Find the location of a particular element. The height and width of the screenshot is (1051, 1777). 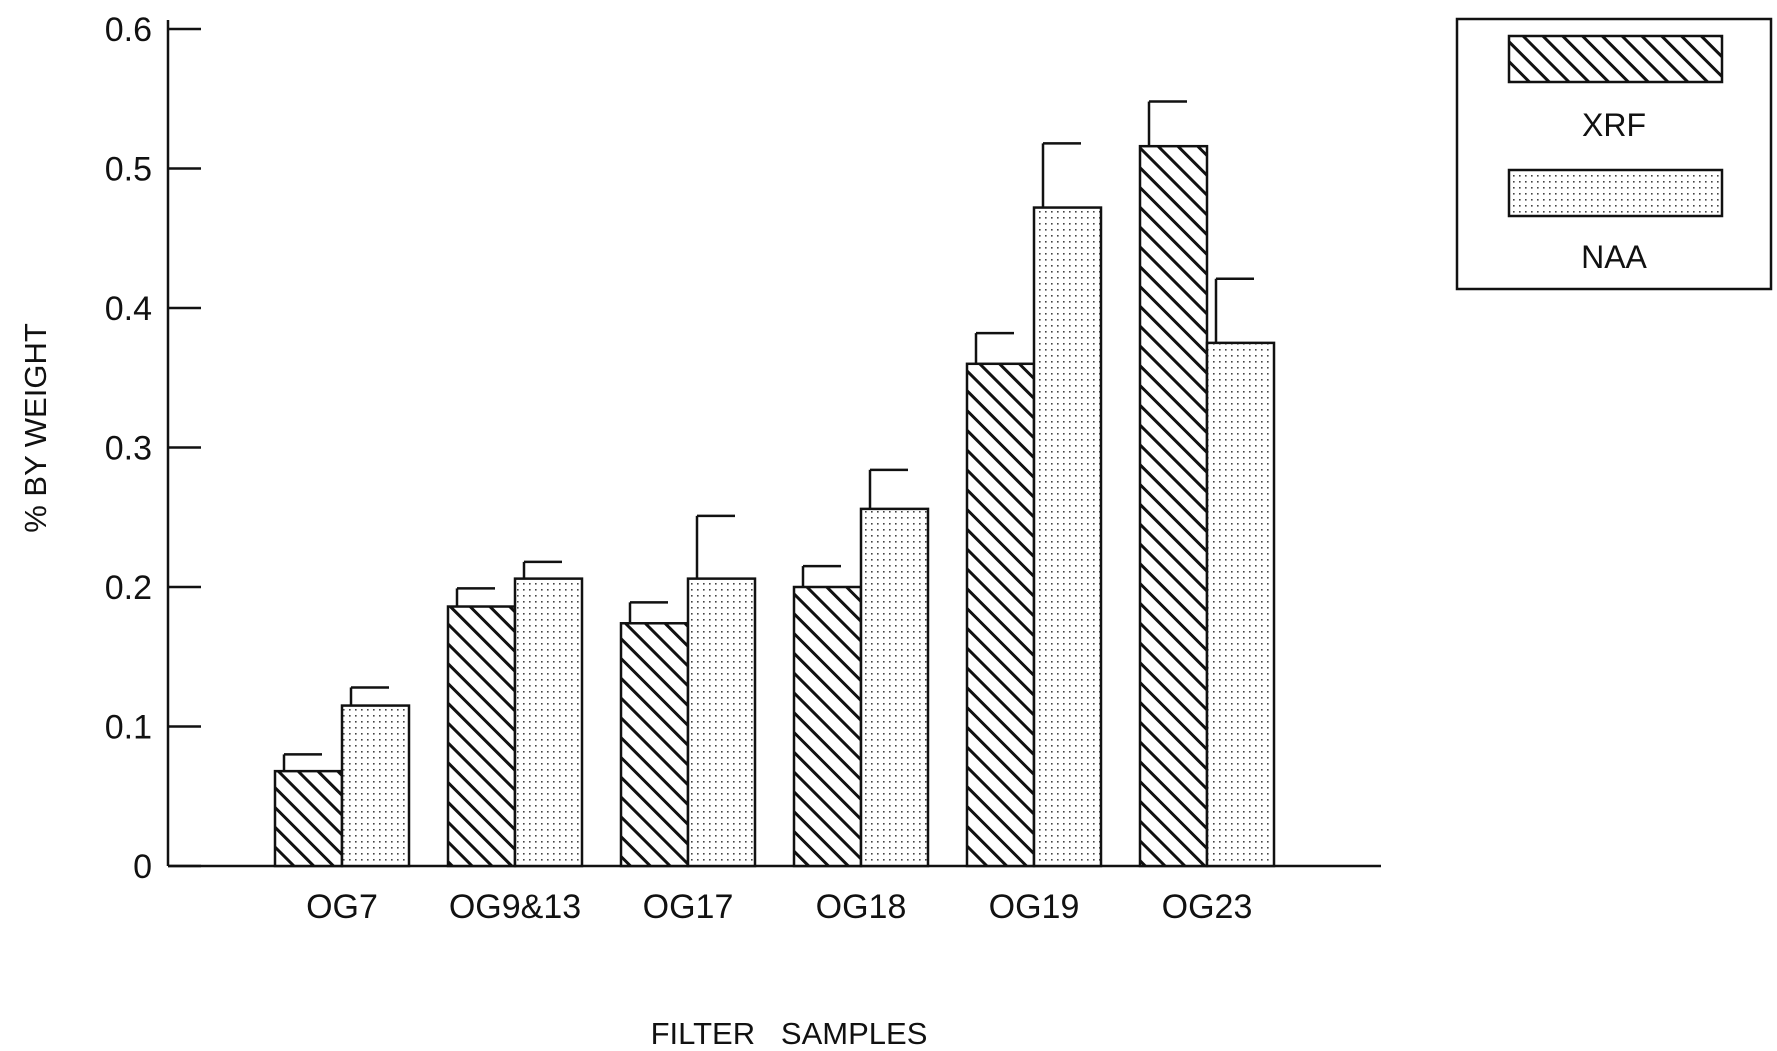

y-tick-label: 0.5 is located at coordinates (128, 170).